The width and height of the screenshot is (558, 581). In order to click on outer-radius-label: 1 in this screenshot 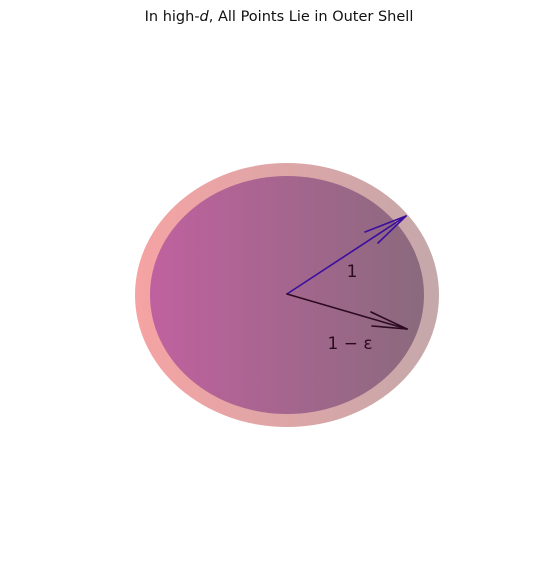, I will do `click(352, 272)`.